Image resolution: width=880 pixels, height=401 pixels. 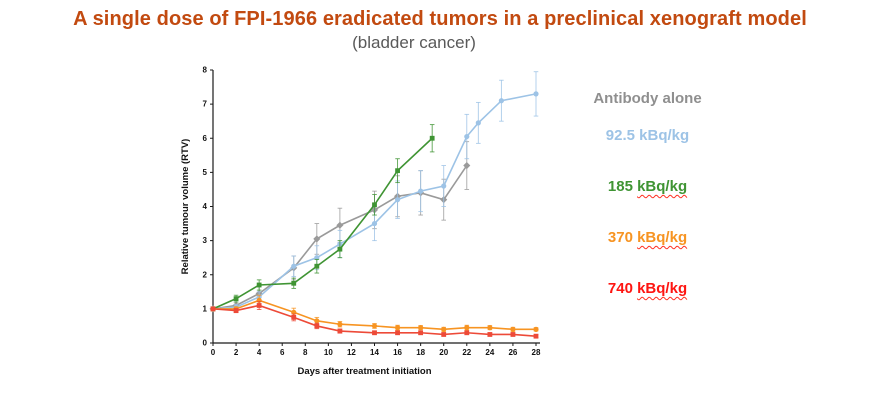 I want to click on legend-item-antibody-alone: Antibody alone, so click(x=647, y=99).